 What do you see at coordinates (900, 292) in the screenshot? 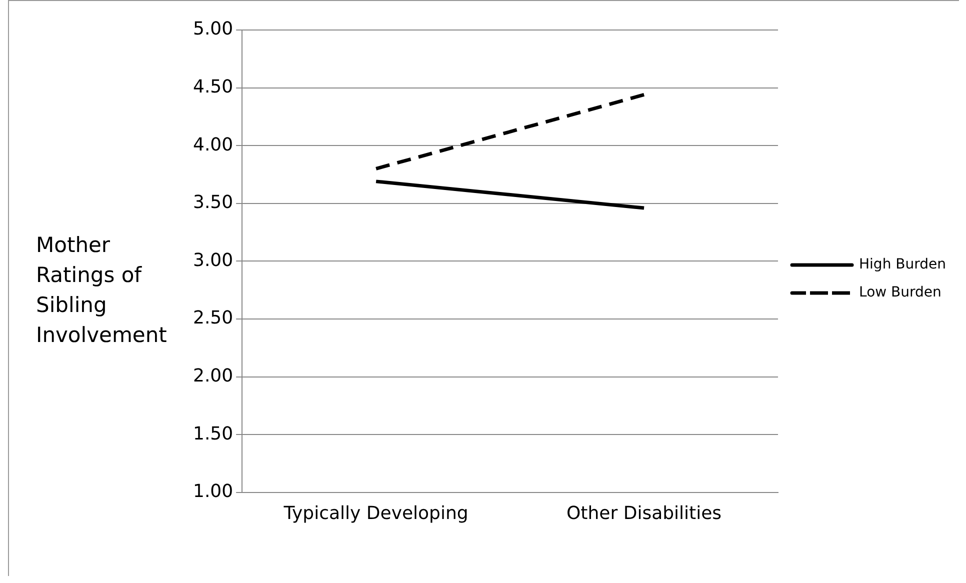
I see `legend-label: Low Burden` at bounding box center [900, 292].